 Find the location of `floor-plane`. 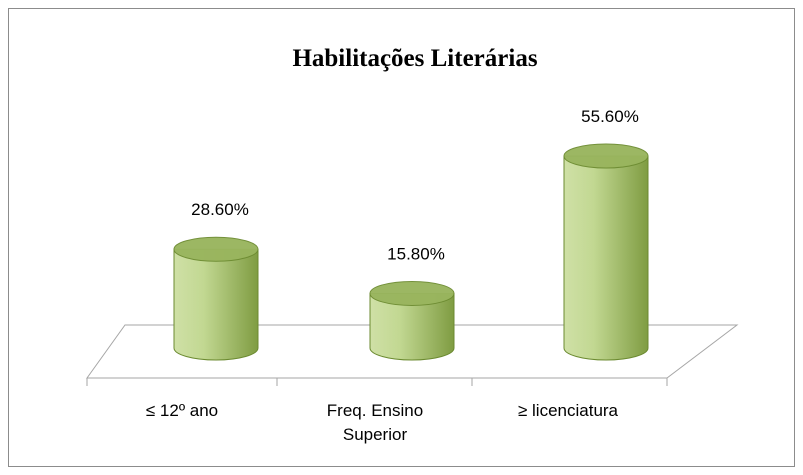

floor-plane is located at coordinates (412, 351).